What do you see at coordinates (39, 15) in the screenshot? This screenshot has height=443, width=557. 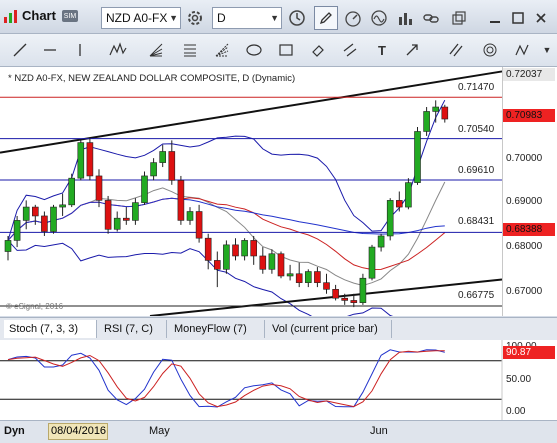 I see `window-title: Chart` at bounding box center [39, 15].